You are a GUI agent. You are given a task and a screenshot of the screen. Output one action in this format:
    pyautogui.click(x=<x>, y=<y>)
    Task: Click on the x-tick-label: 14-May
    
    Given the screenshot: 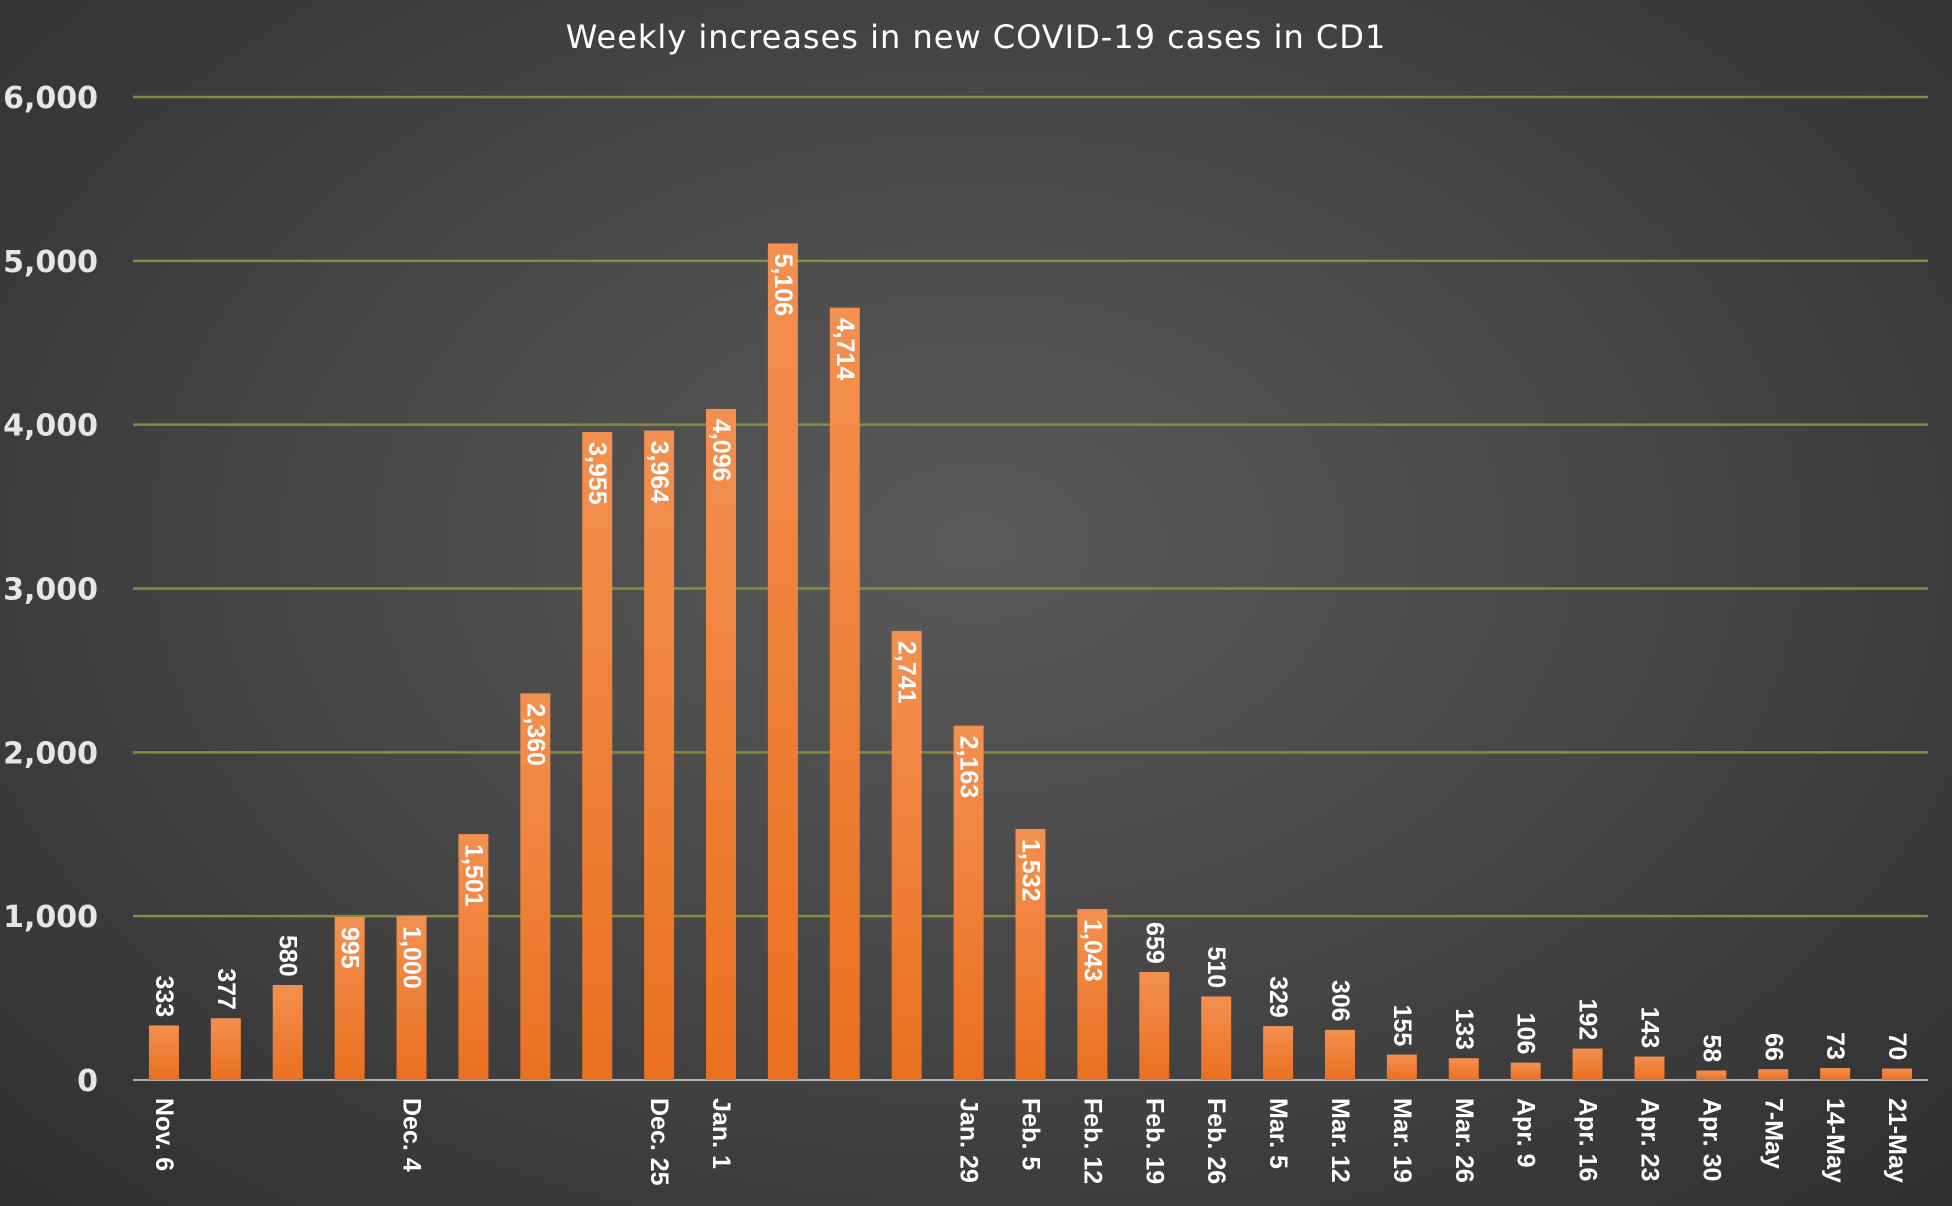 What is the action you would take?
    pyautogui.click(x=1835, y=1140)
    